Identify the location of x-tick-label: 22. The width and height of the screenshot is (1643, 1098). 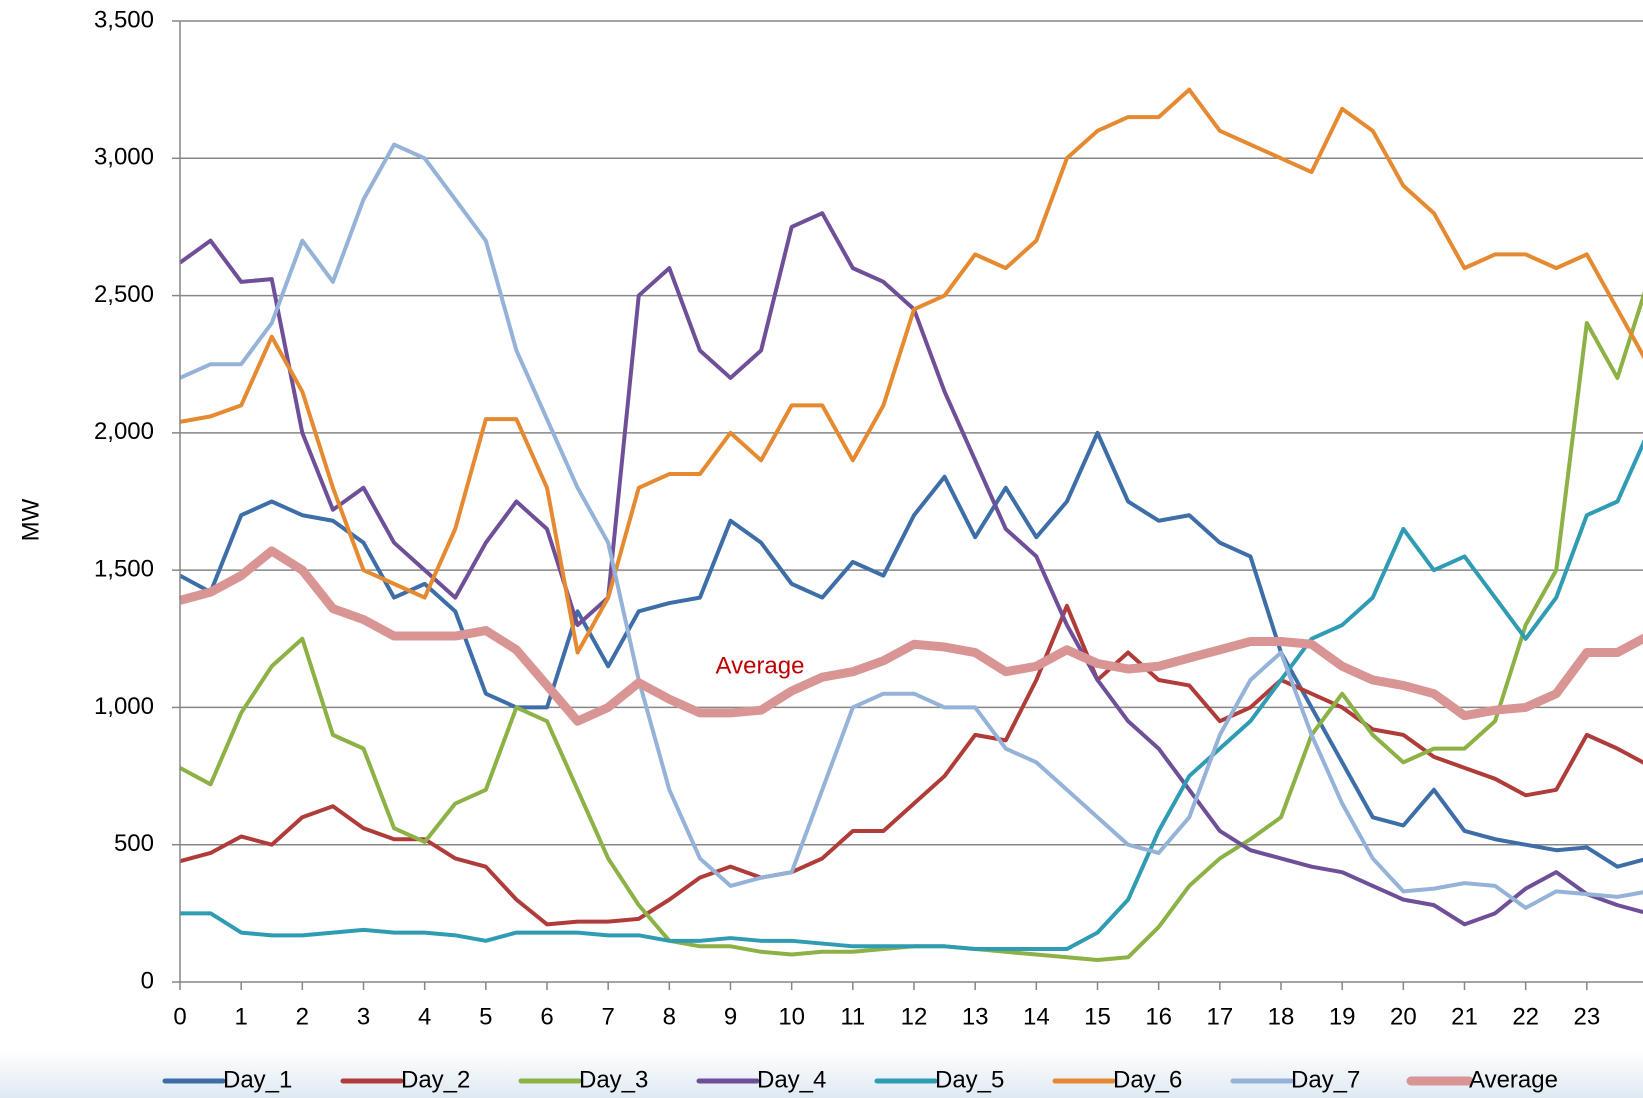
(1525, 1016).